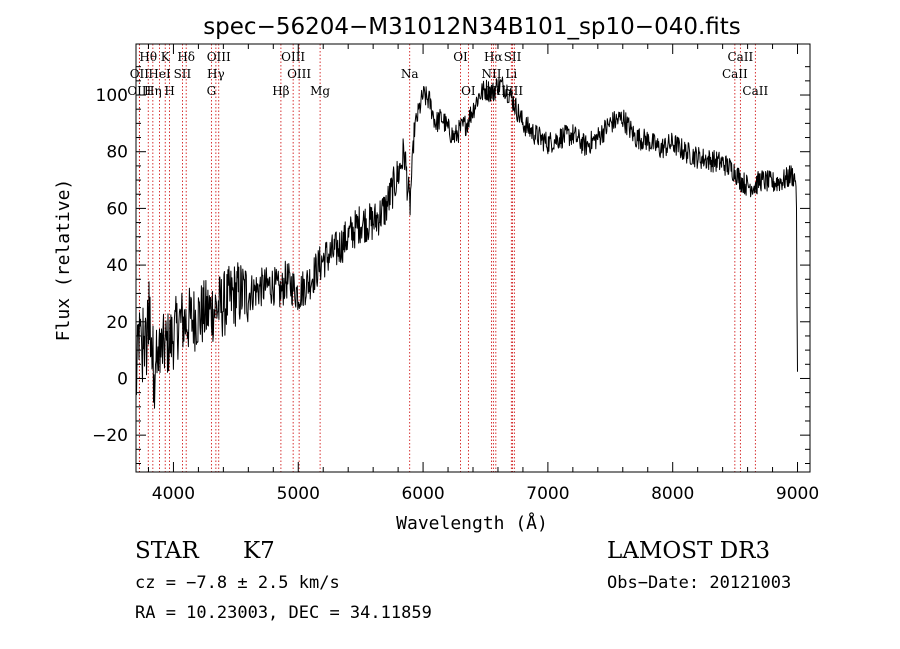 The image size is (900, 649). I want to click on line-marker-label: Li, so click(511, 74).